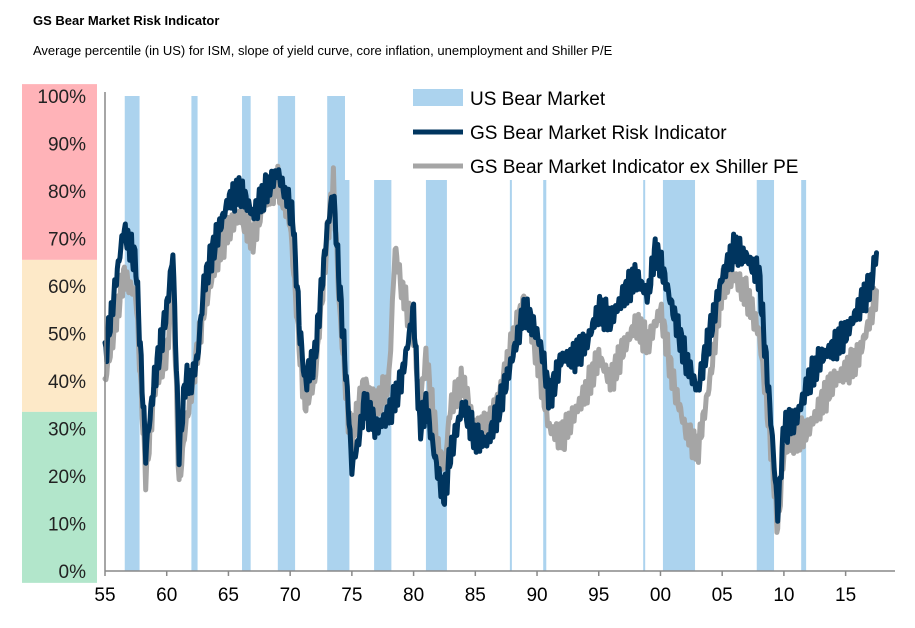 Image resolution: width=915 pixels, height=628 pixels. I want to click on y-tick-label: 100%, so click(61, 97).